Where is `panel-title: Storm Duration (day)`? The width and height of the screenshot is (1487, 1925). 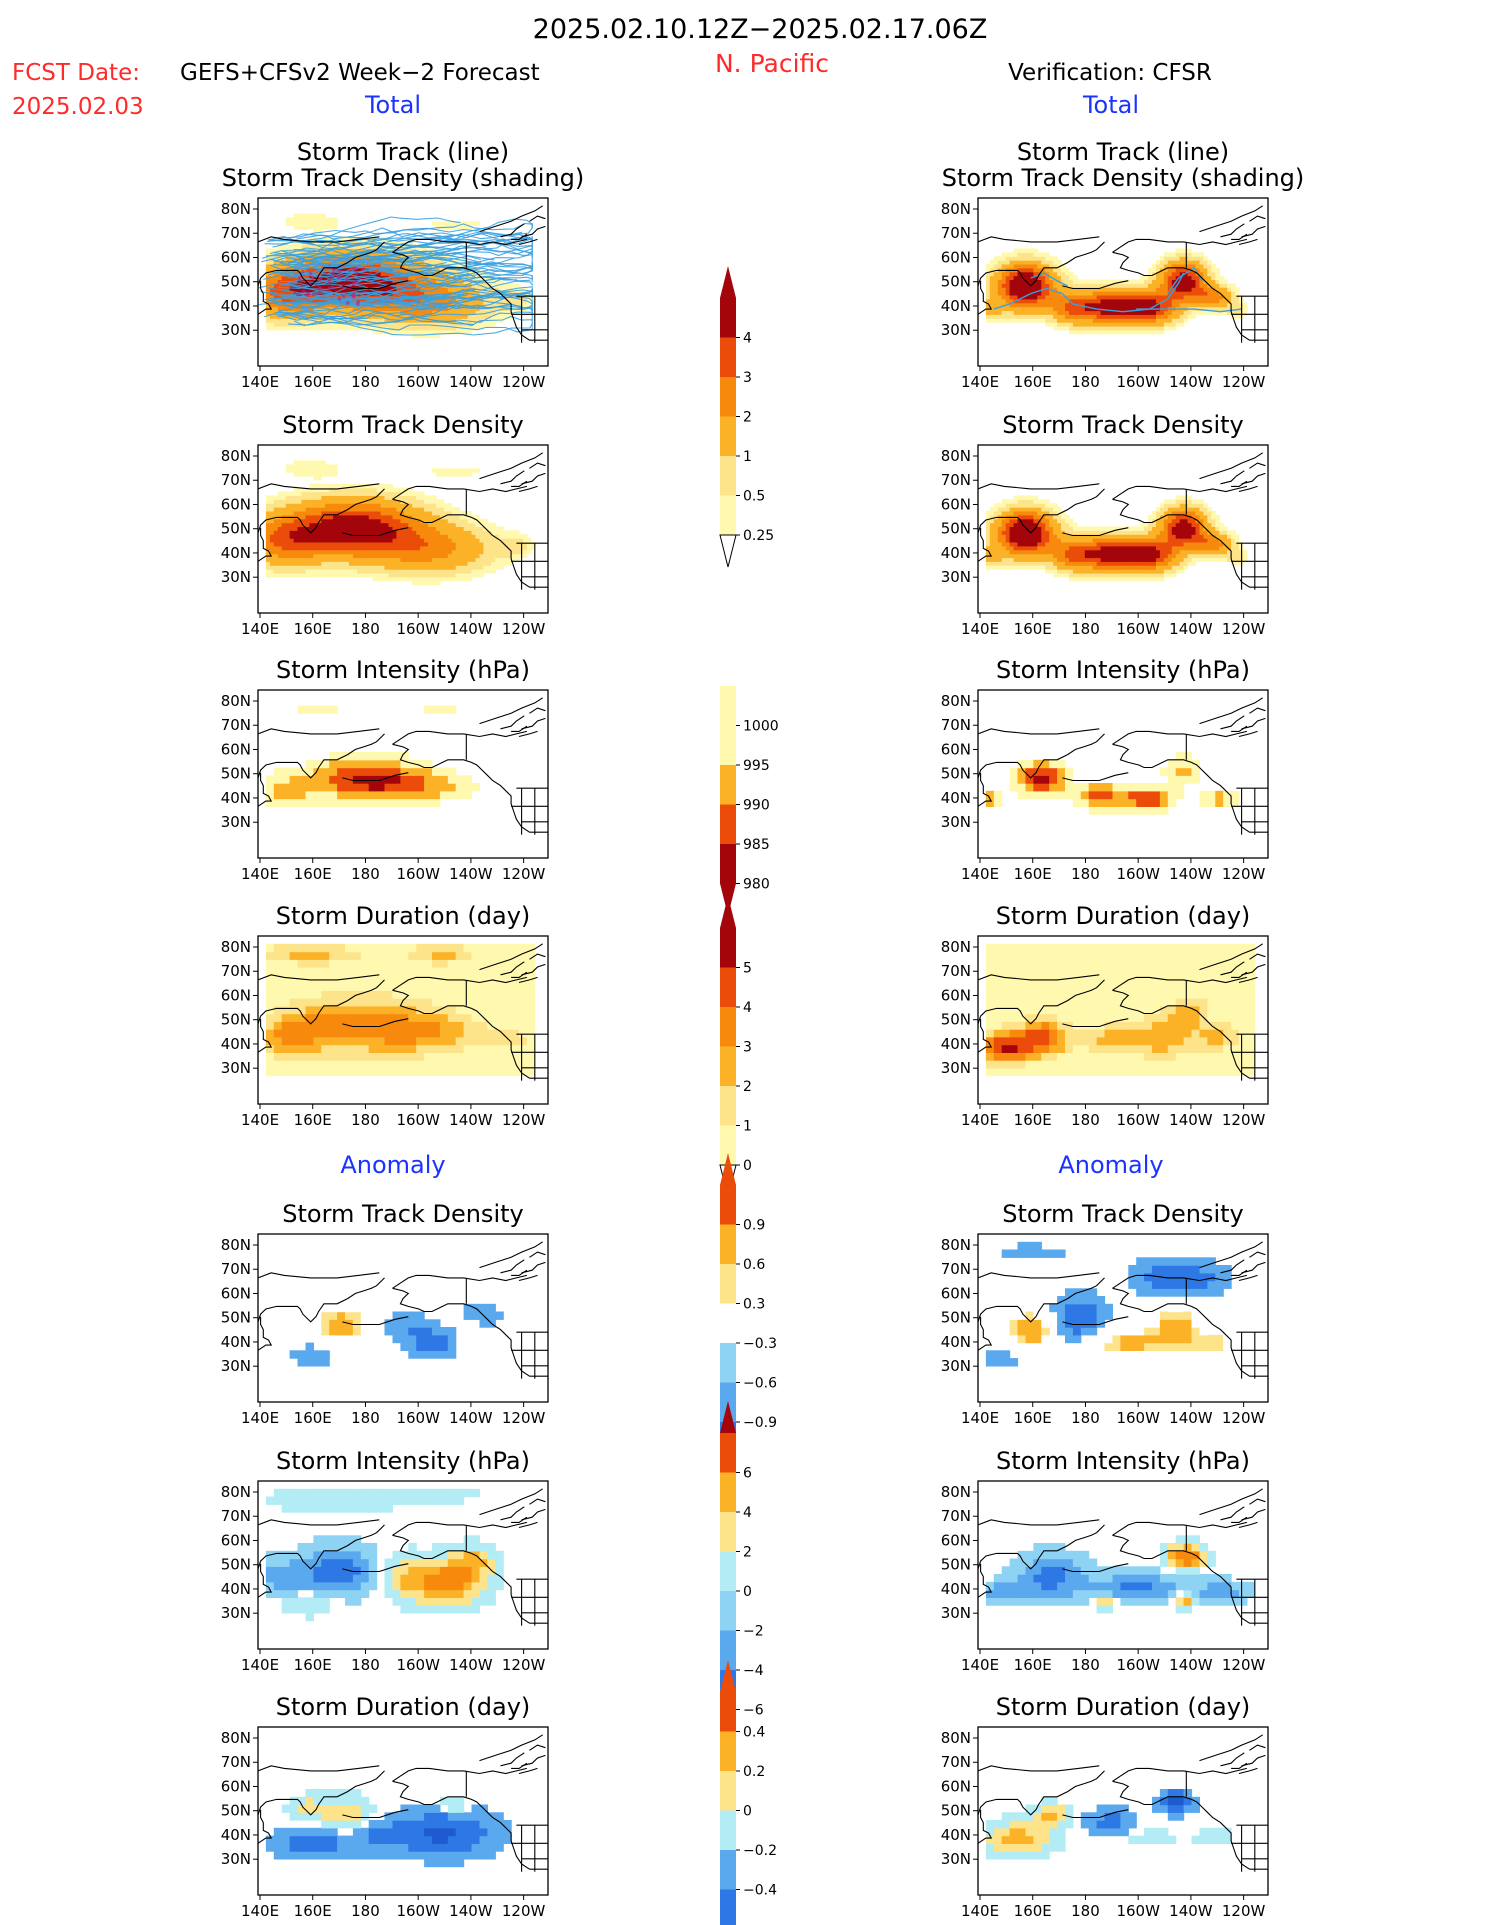
panel-title: Storm Duration (day) is located at coordinates (1123, 1707).